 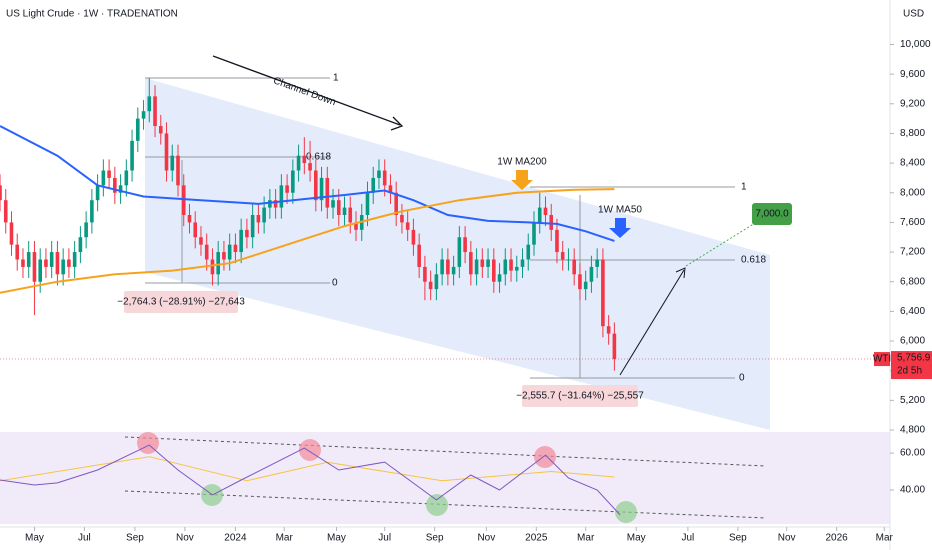 I want to click on measure-label: −2,764.3 (−28.91%) −27,643, so click(x=181, y=302).